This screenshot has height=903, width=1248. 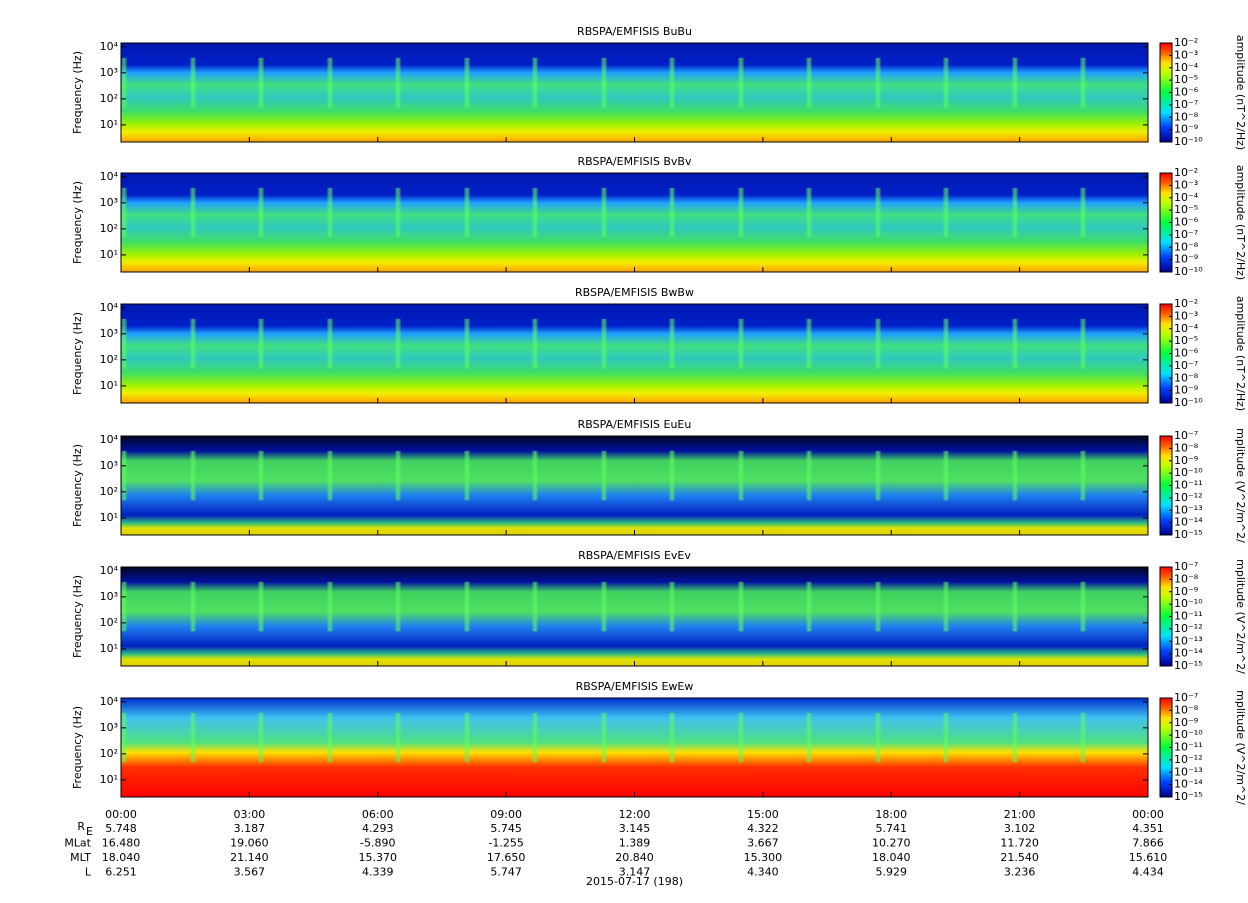 What do you see at coordinates (1186, 222) in the screenshot?
I see `colorbar-tick-label: 10⁻⁶` at bounding box center [1186, 222].